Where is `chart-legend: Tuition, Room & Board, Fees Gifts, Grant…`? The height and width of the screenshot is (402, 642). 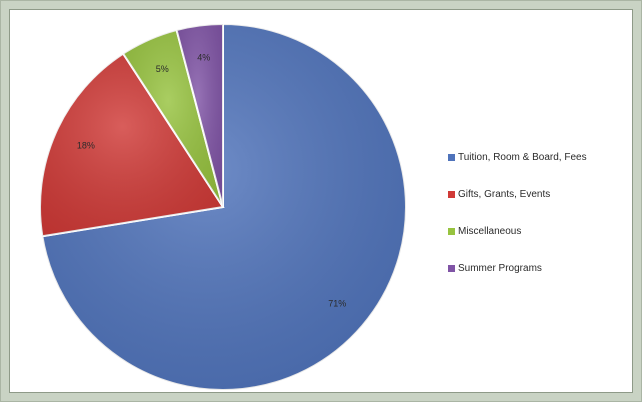 chart-legend: Tuition, Room & Board, Fees Gifts, Grant… is located at coordinates (517, 222).